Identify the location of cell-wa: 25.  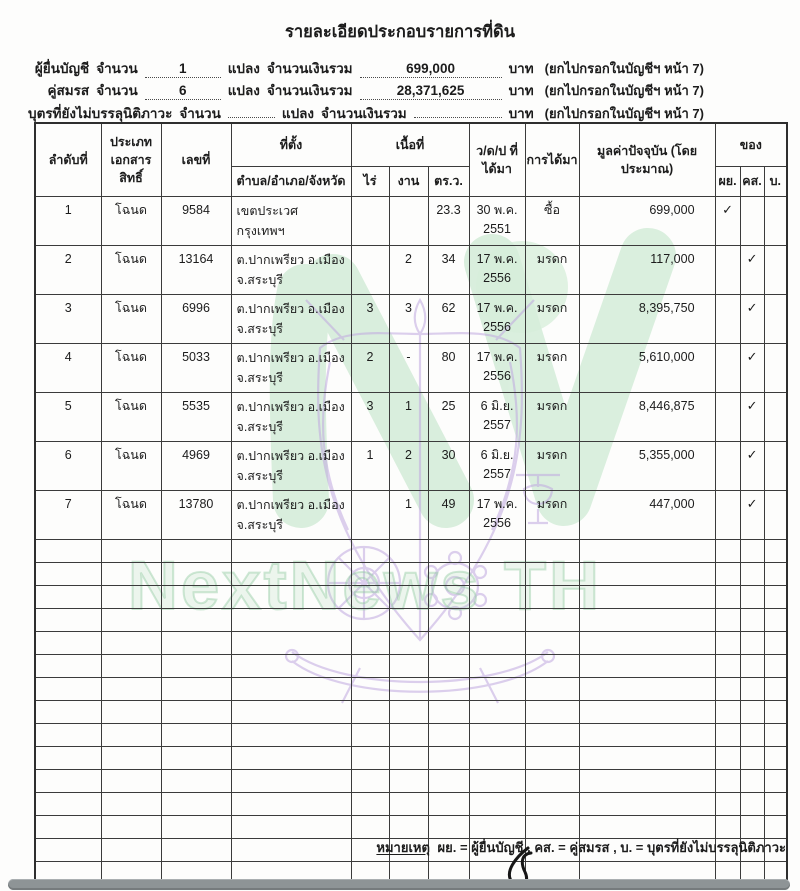
(448, 417).